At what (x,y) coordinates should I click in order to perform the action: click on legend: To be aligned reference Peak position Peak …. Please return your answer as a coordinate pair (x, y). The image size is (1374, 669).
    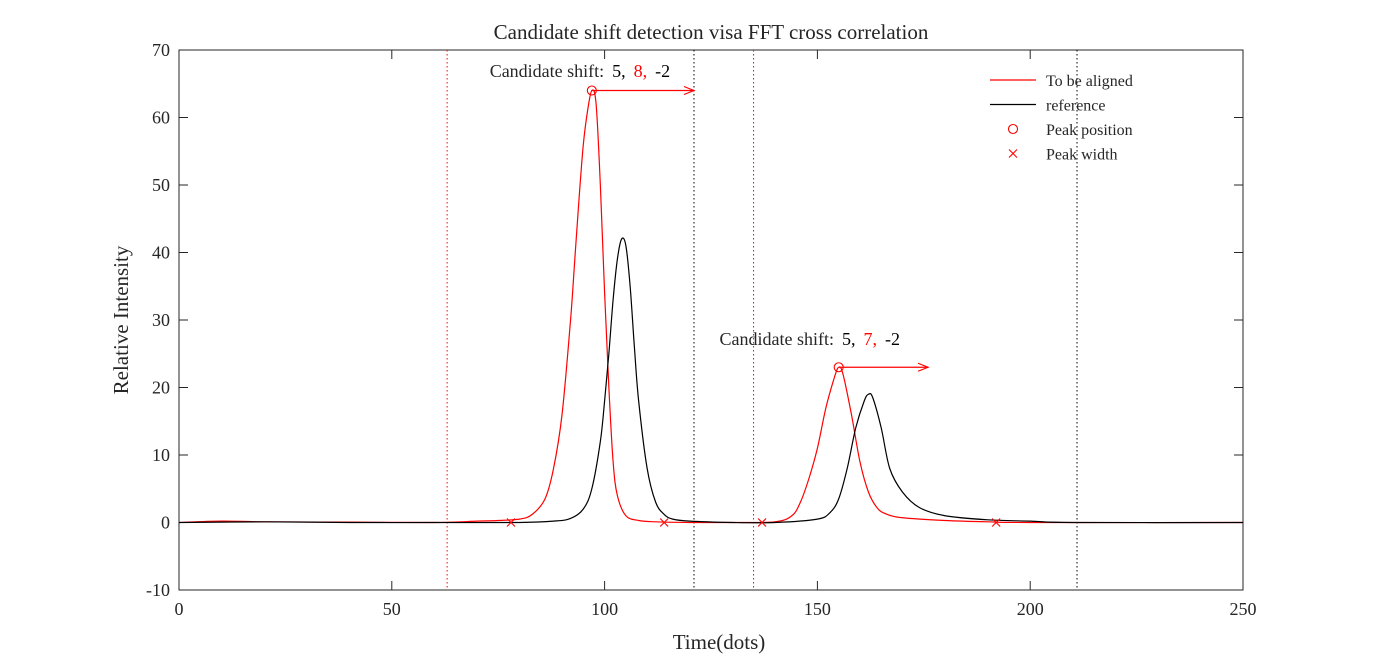
    Looking at the image, I should click on (1061, 118).